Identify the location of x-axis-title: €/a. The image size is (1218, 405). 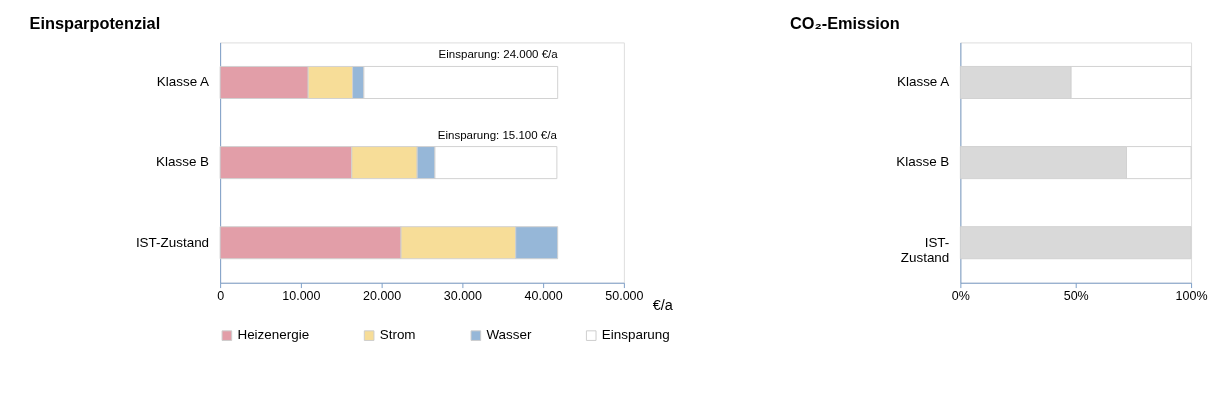
(663, 304).